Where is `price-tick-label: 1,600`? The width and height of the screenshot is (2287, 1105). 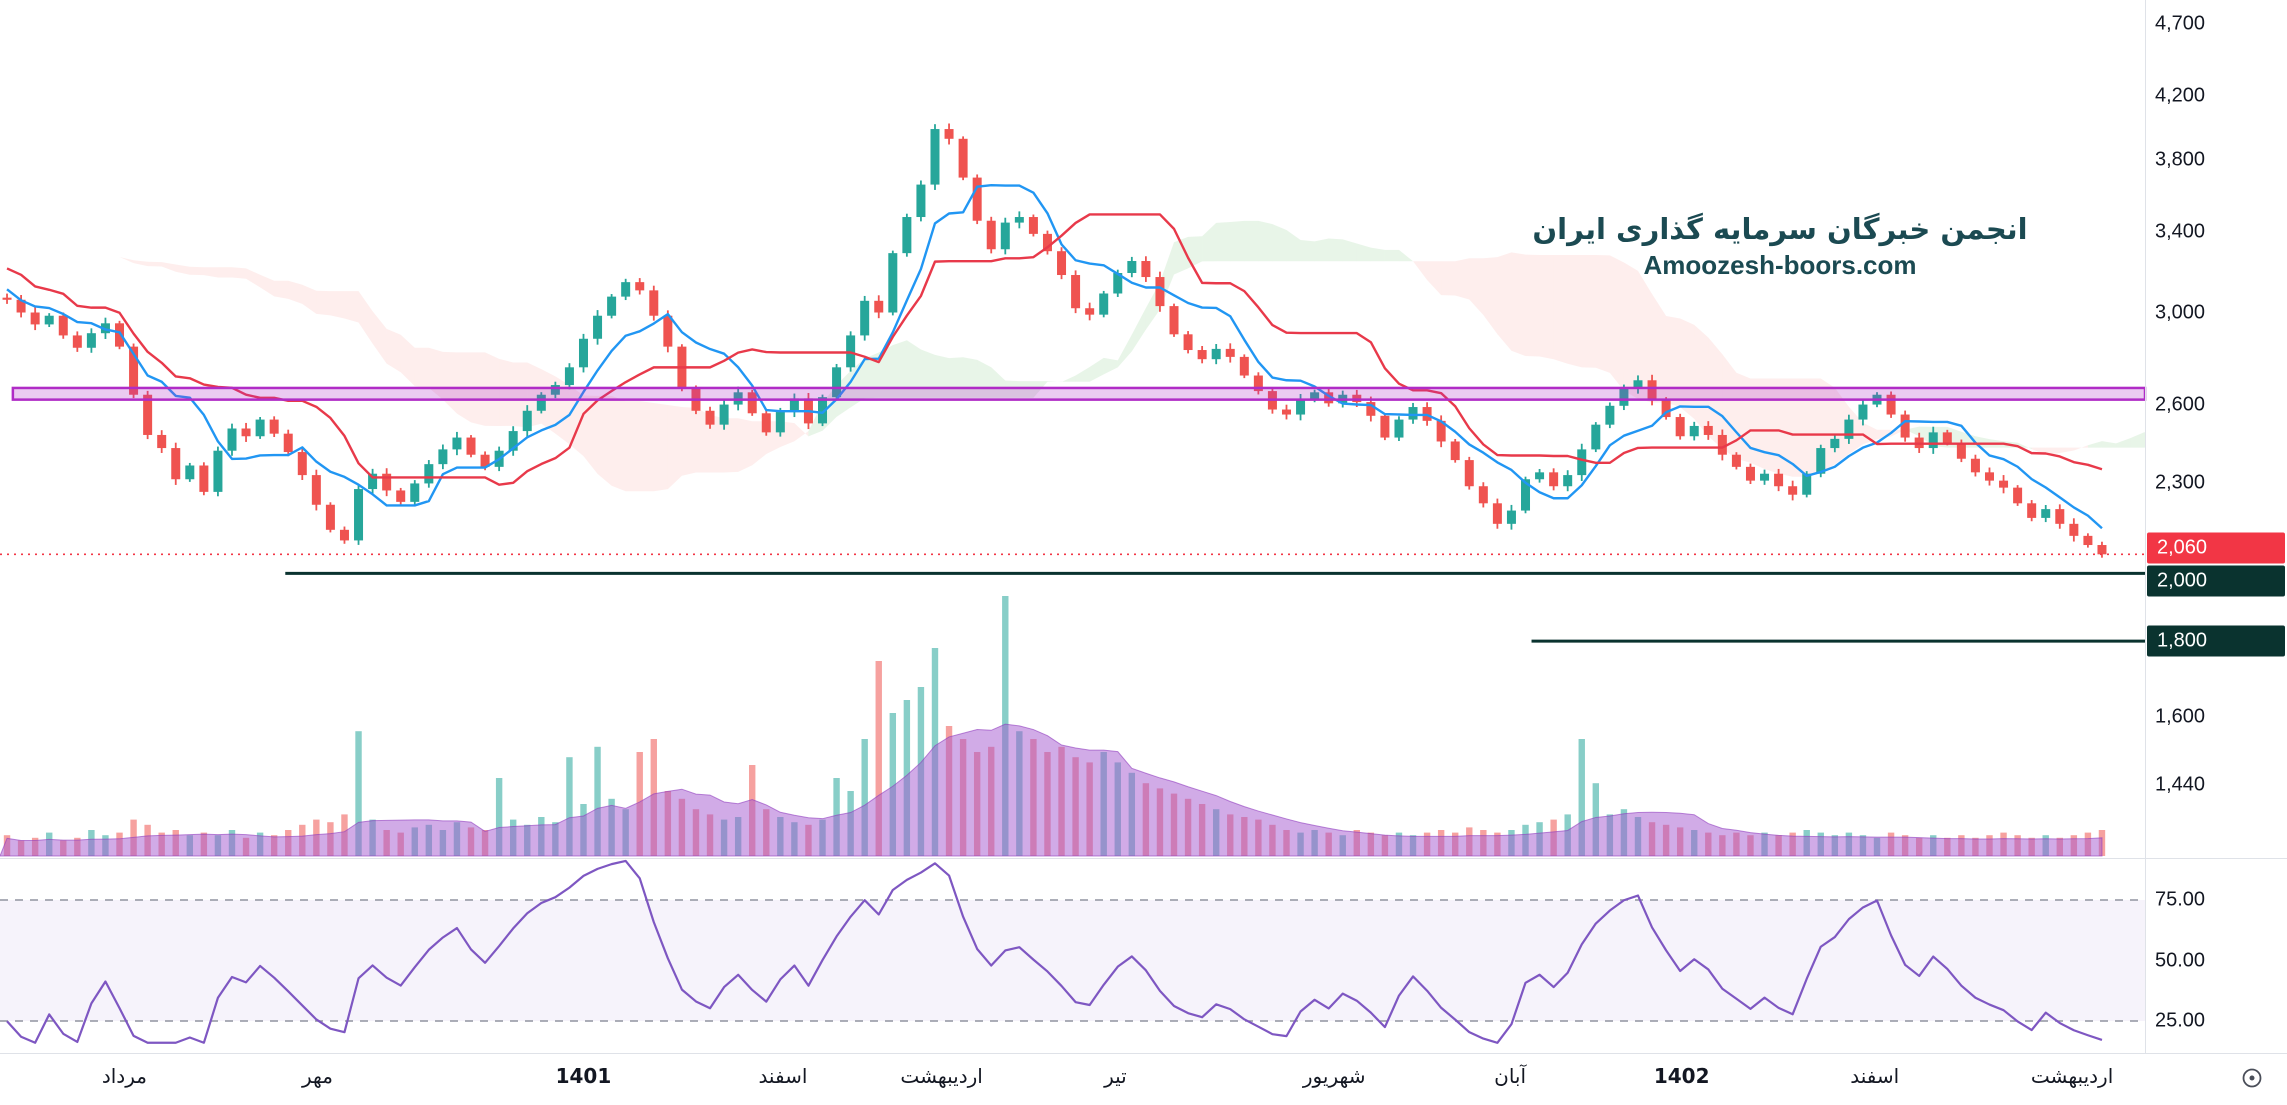
price-tick-label: 1,600 is located at coordinates (2180, 716).